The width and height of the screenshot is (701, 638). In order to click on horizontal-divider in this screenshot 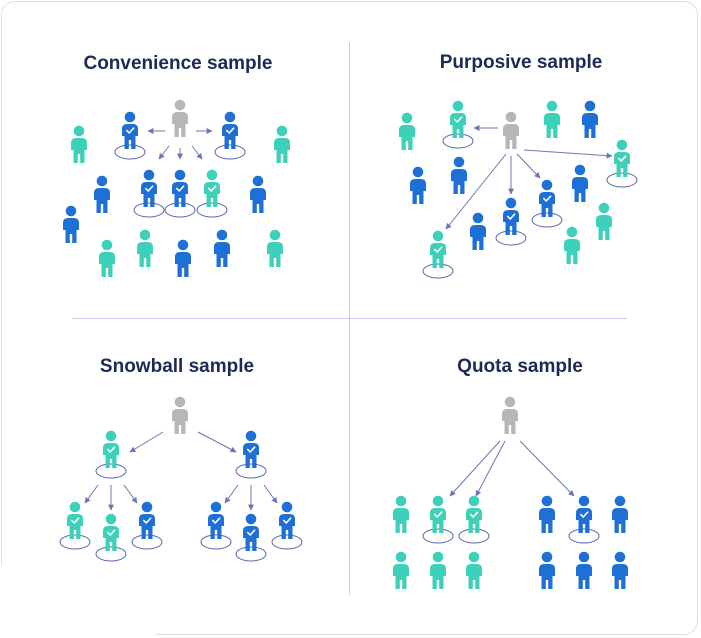, I will do `click(349, 318)`.